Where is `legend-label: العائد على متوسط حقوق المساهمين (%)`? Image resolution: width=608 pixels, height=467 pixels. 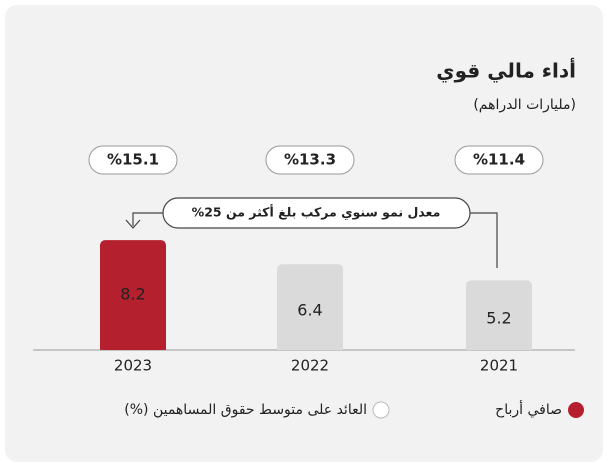 legend-label: العائد على متوسط حقوق المساهمين (%) is located at coordinates (245, 410).